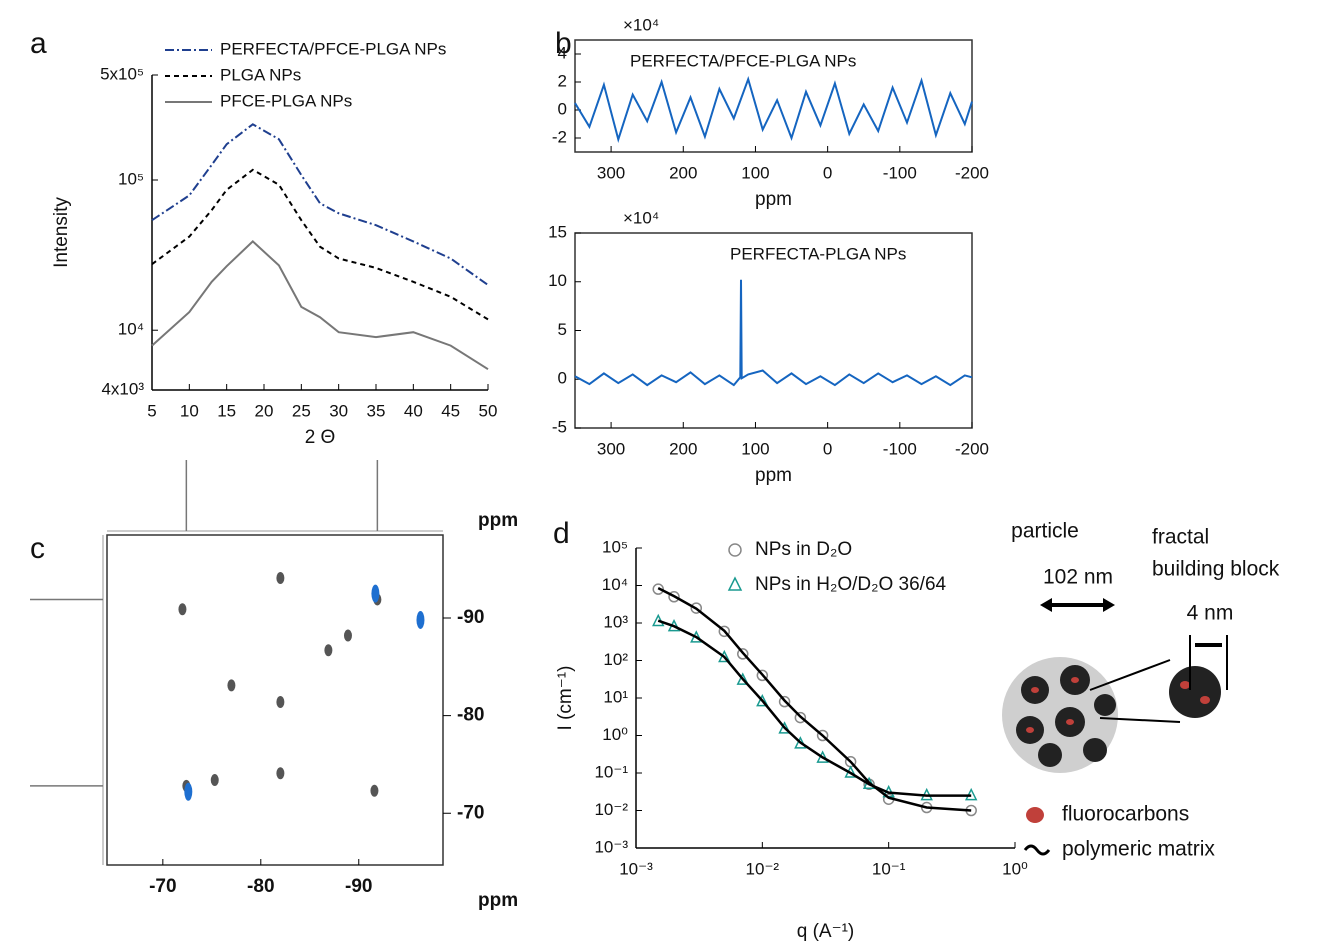 This screenshot has height=946, width=1328. Describe the element at coordinates (333, 48) in the screenshot. I see `legend-label: PERFECTA/PFCE-PLGA NPs` at that location.